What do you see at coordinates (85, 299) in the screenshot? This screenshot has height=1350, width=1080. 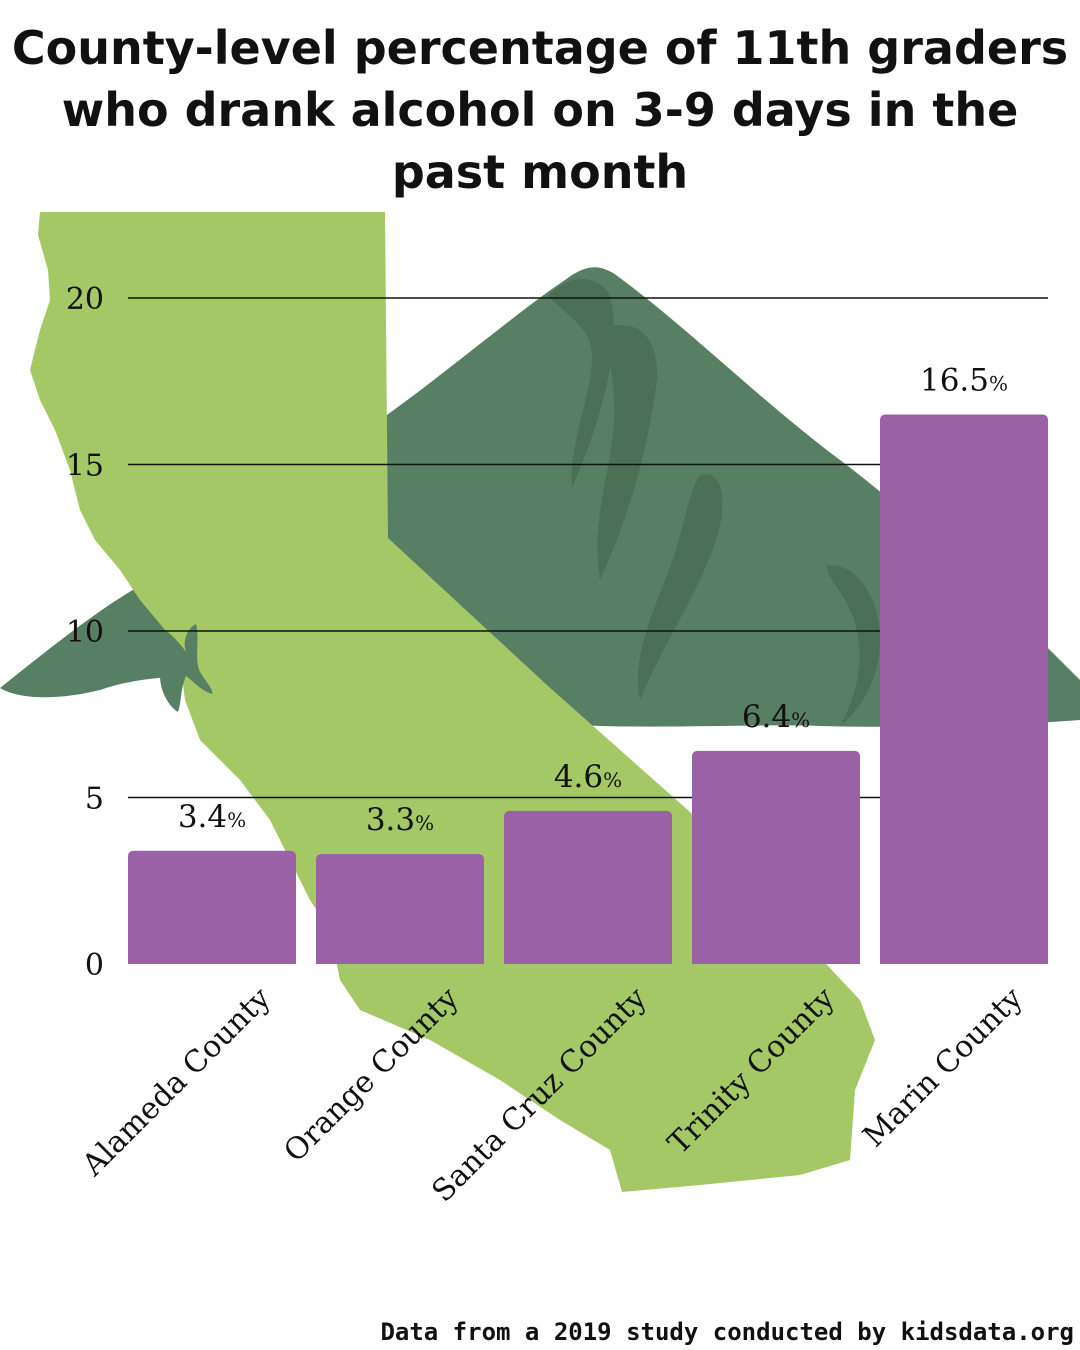 I see `y-tick-label: 20` at bounding box center [85, 299].